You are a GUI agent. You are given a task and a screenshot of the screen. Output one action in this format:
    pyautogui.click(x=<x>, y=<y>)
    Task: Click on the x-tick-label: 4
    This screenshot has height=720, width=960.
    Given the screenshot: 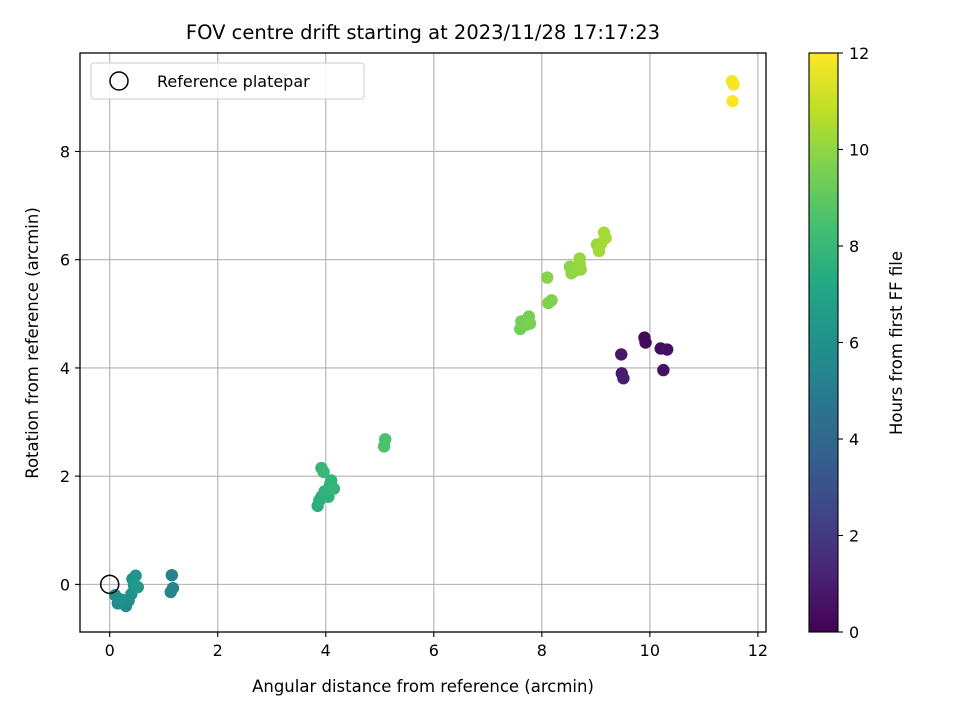 What is the action you would take?
    pyautogui.click(x=326, y=650)
    